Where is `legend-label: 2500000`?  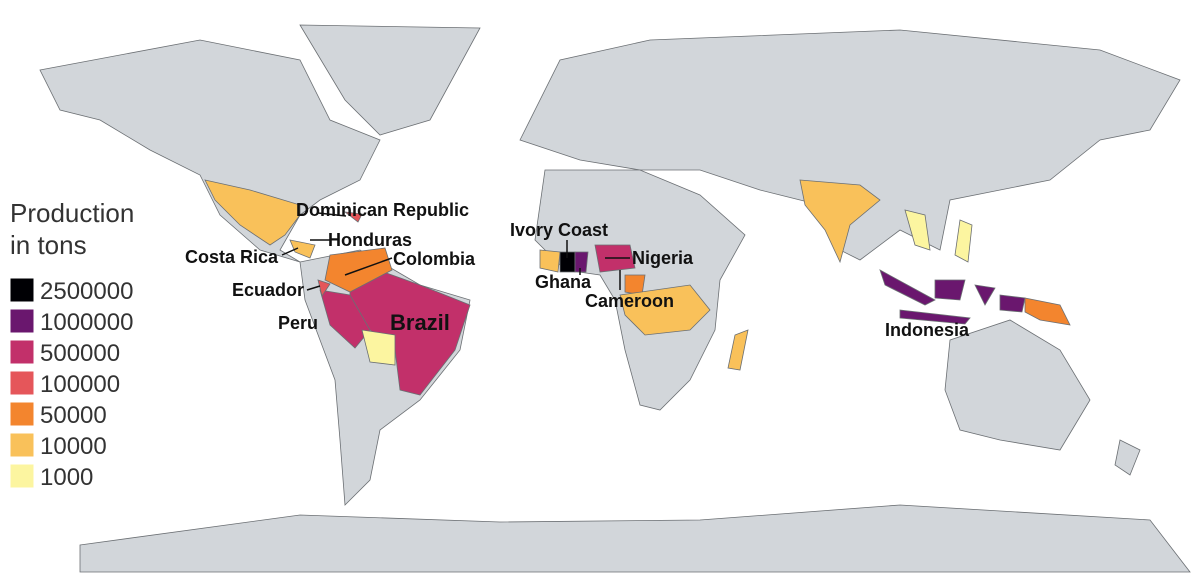
legend-label: 2500000 is located at coordinates (86, 291).